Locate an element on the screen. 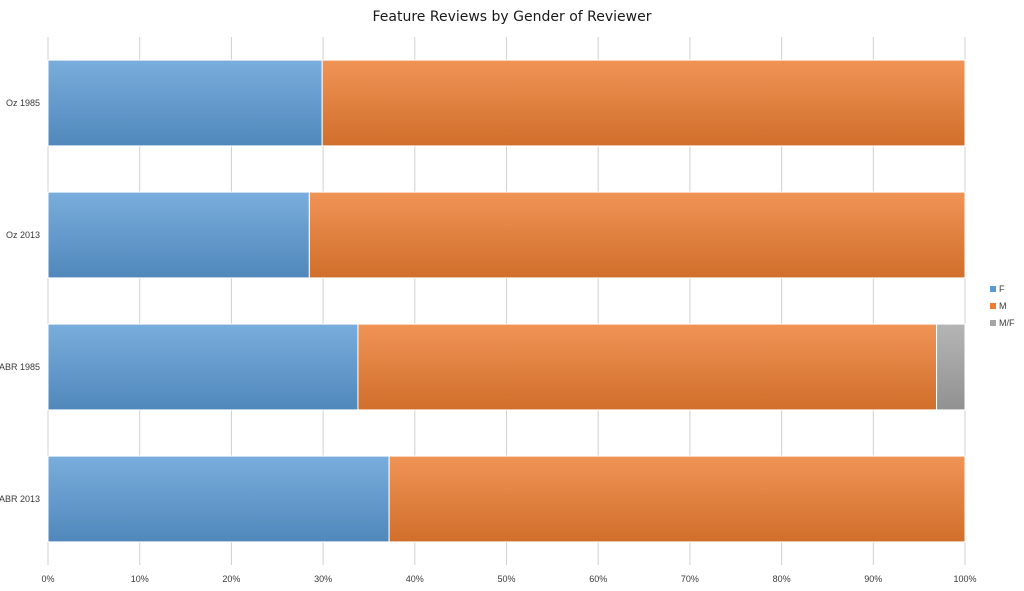  chart-title: Feature Reviews by Gender of Reviewer is located at coordinates (512, 17).